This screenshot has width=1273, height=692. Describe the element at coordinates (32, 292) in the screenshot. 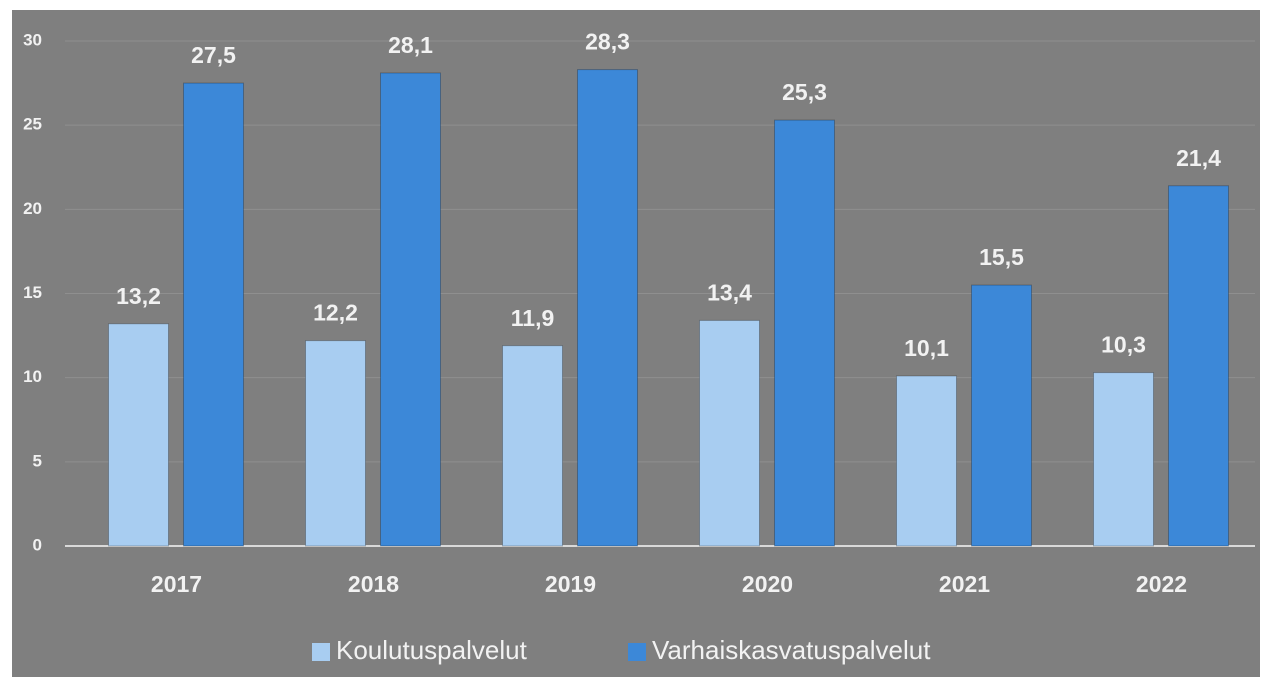

I see `y-tick-label: 15` at that location.